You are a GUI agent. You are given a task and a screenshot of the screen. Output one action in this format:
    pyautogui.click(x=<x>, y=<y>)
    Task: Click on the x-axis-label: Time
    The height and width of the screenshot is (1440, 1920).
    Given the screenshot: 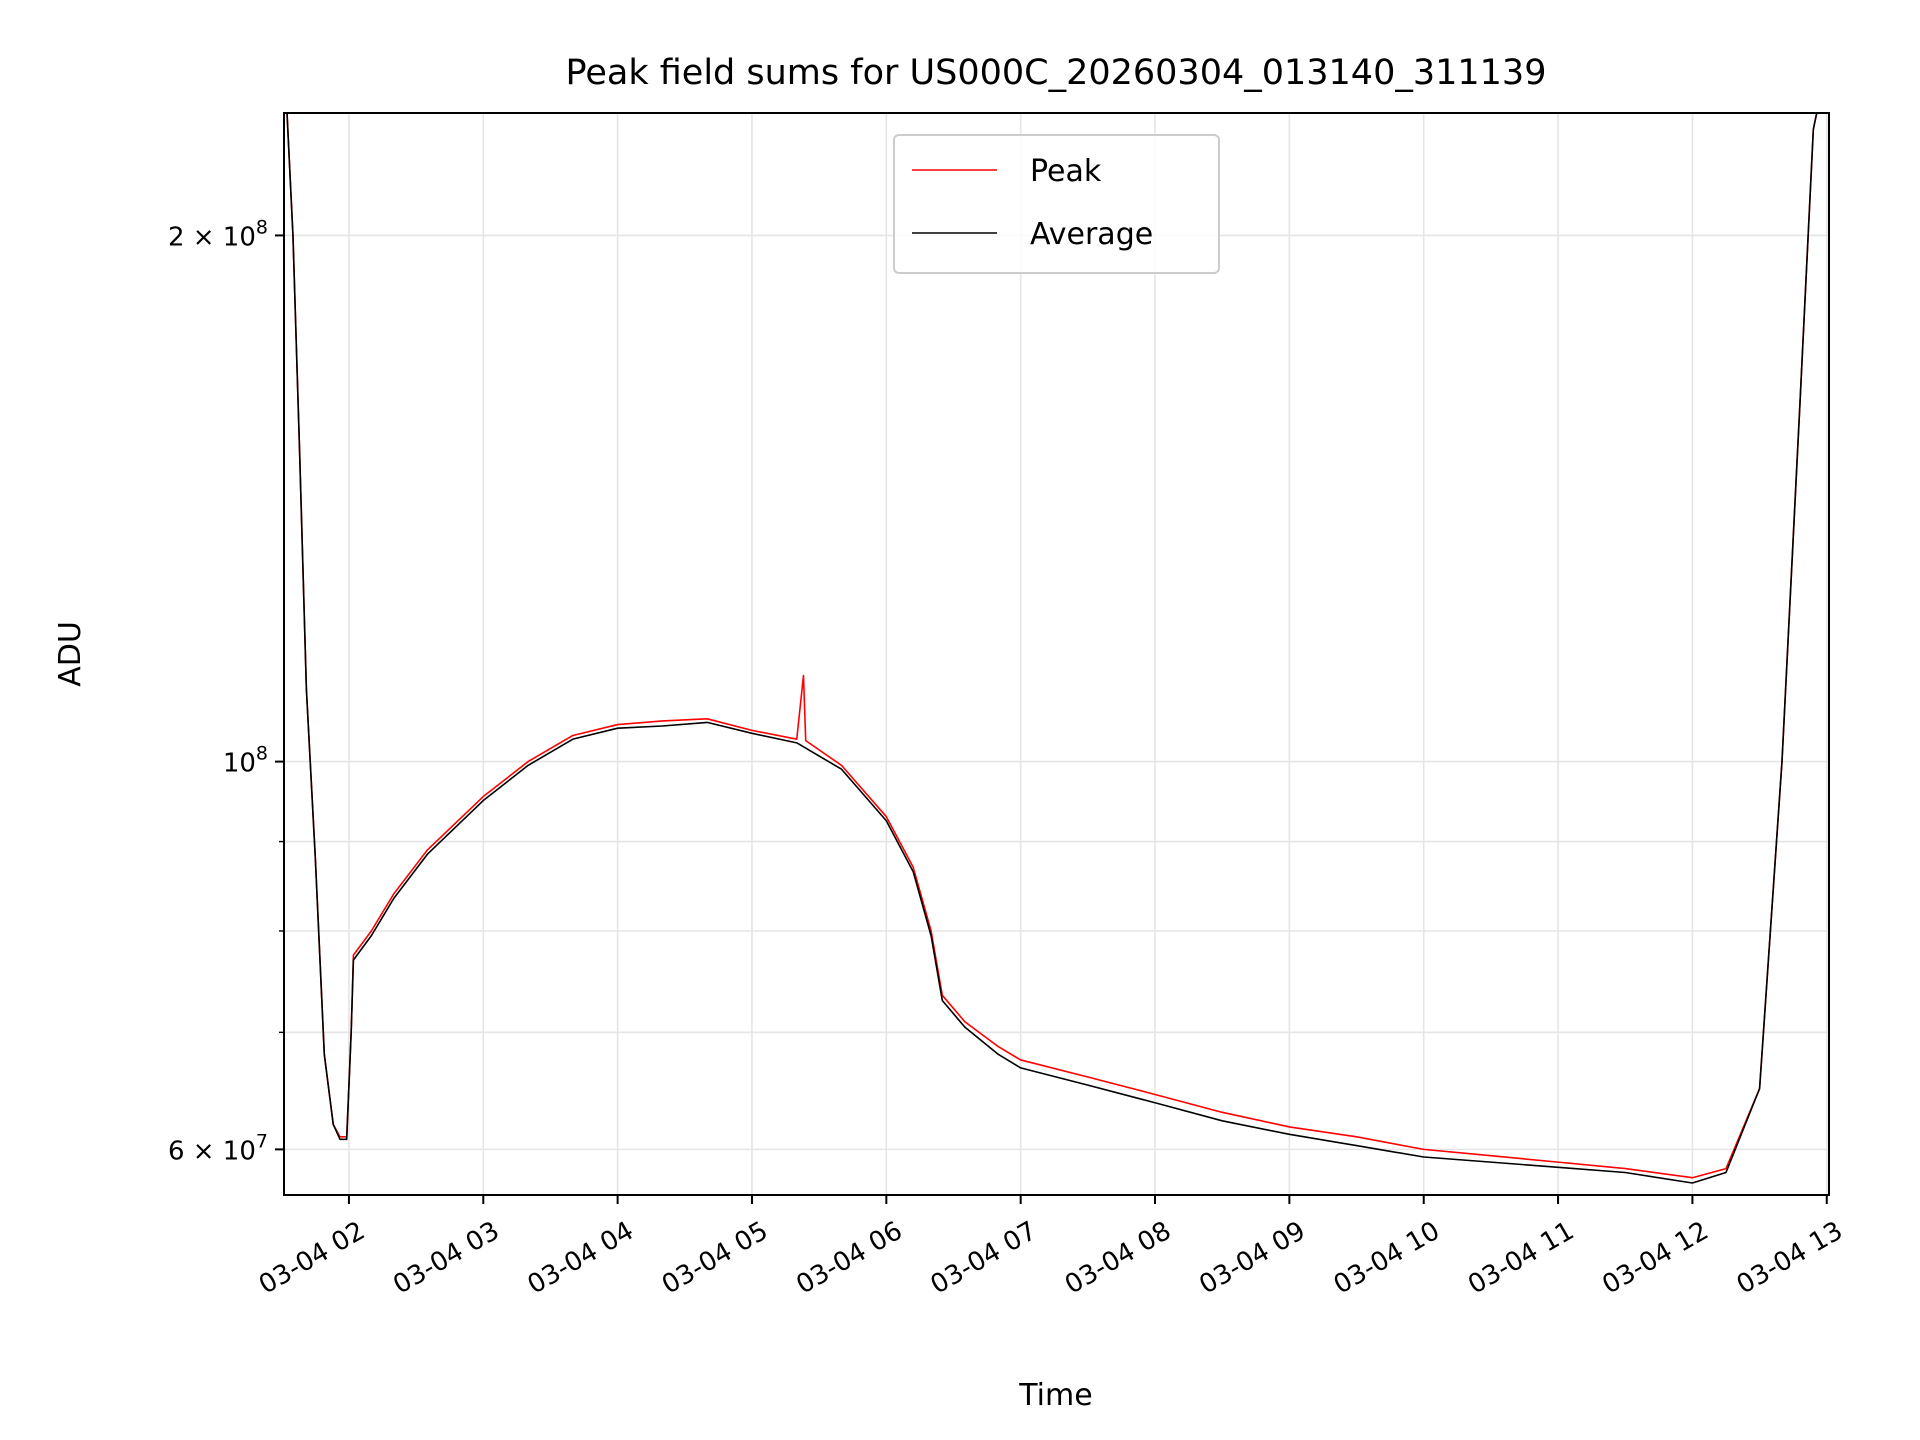 What is the action you would take?
    pyautogui.click(x=1055, y=1395)
    